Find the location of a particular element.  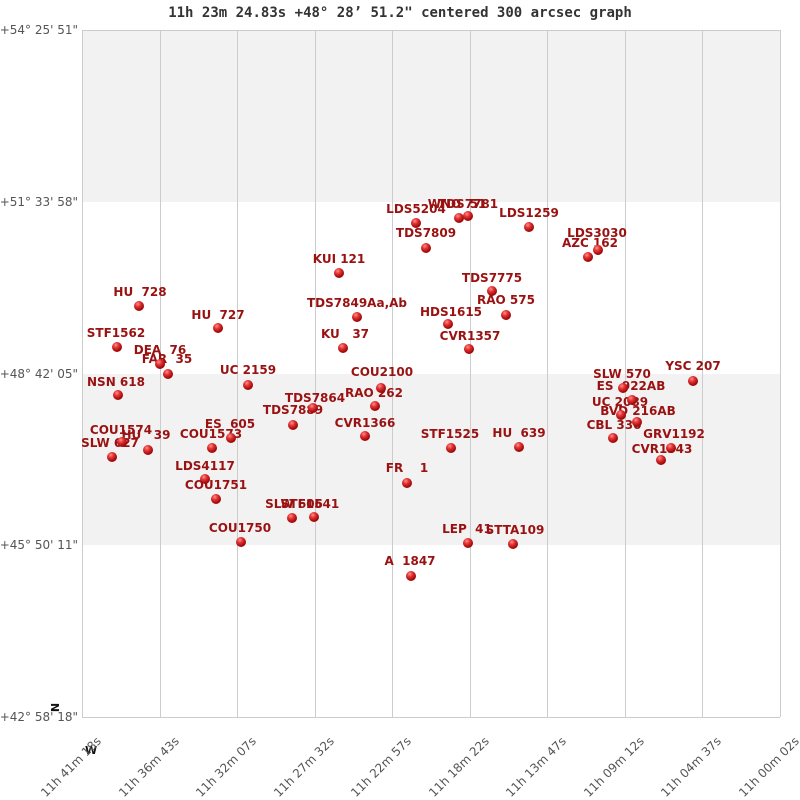

star-label: LDS4117 is located at coordinates (205, 466).